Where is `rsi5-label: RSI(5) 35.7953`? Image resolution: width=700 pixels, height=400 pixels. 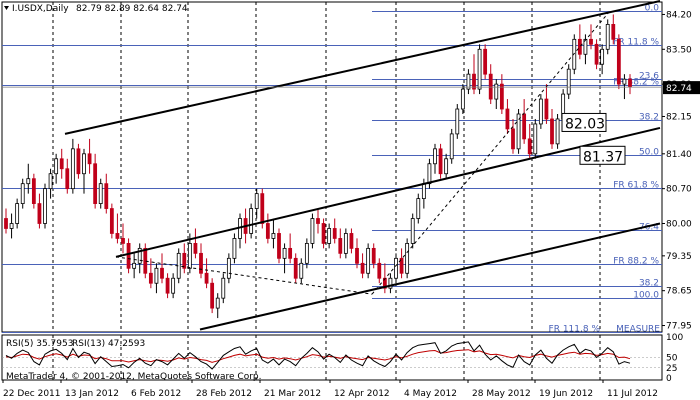 rsi5-label: RSI(5) 35.7953 is located at coordinates (39, 344).